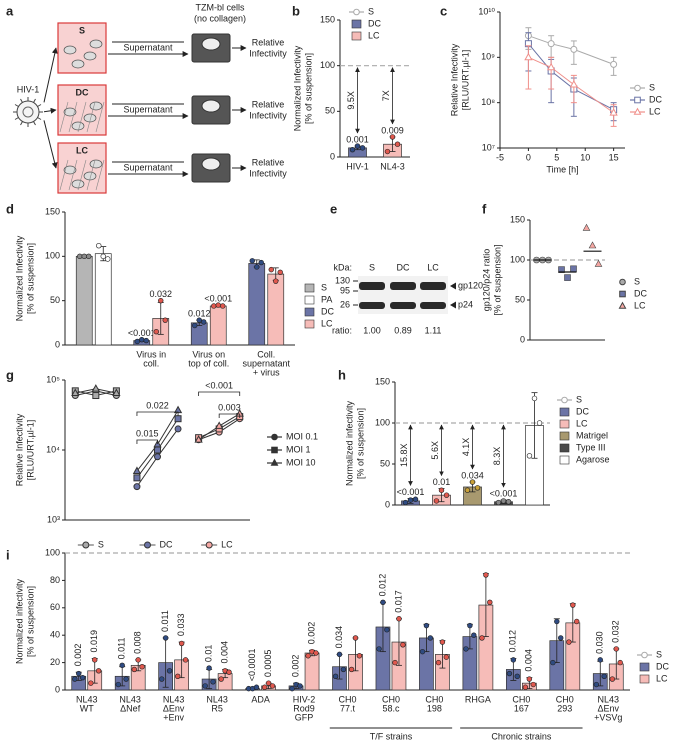  Describe the element at coordinates (165, 621) in the screenshot. I see `p-value: 0.011` at that location.